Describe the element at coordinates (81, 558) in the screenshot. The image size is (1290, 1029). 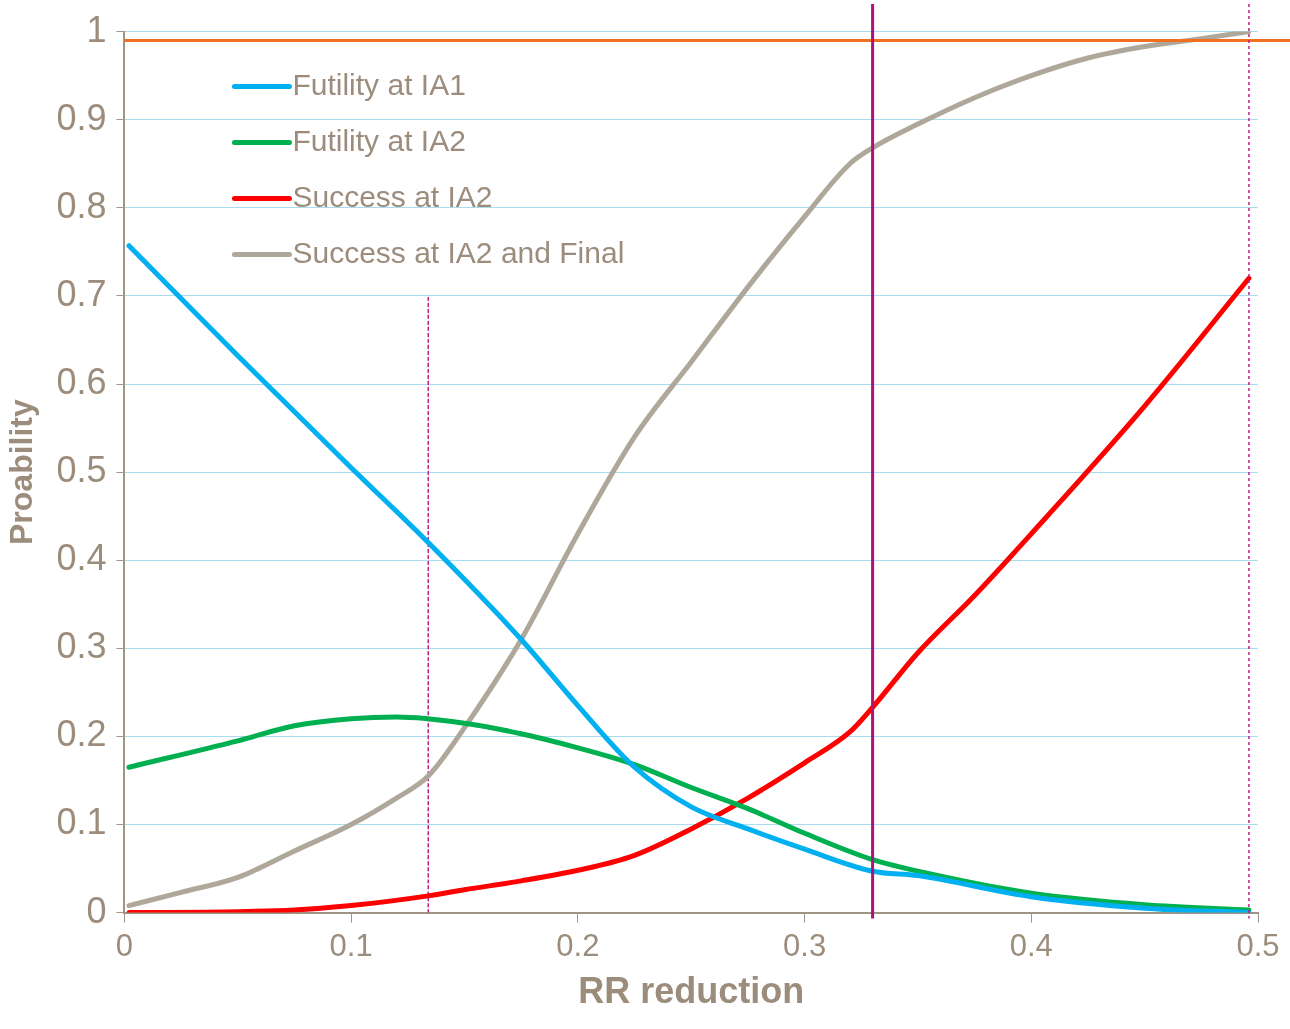
I see `y-tick-label: 0.4` at that location.